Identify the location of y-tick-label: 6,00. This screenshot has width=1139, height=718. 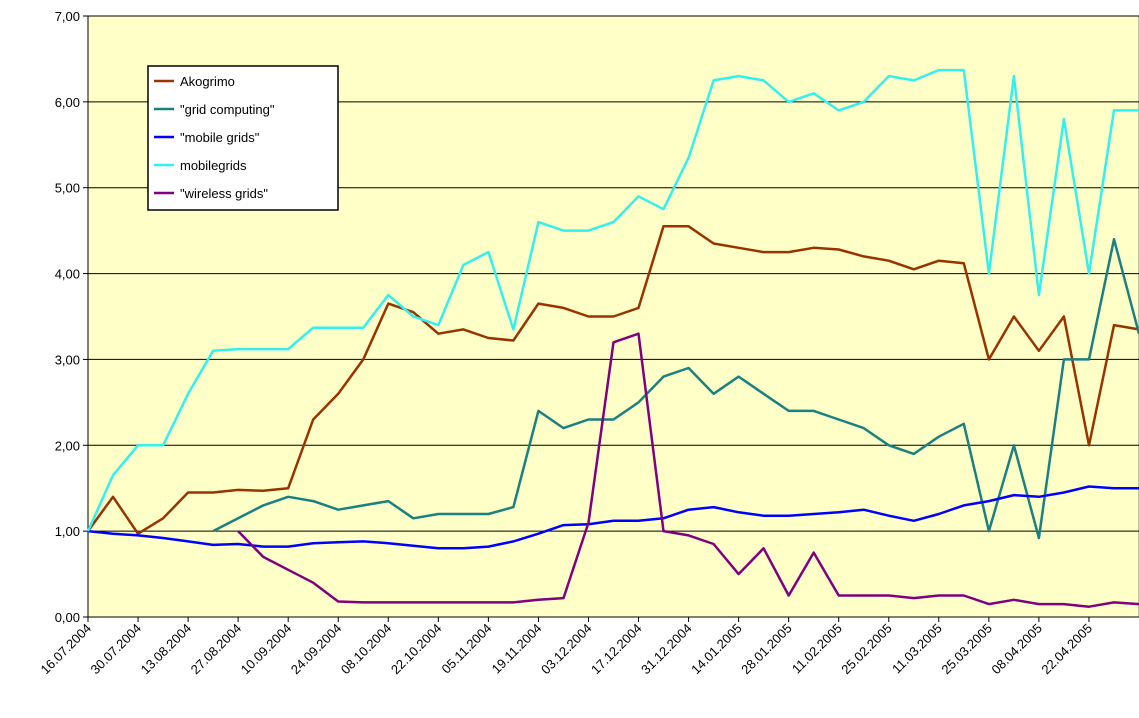
(67, 102).